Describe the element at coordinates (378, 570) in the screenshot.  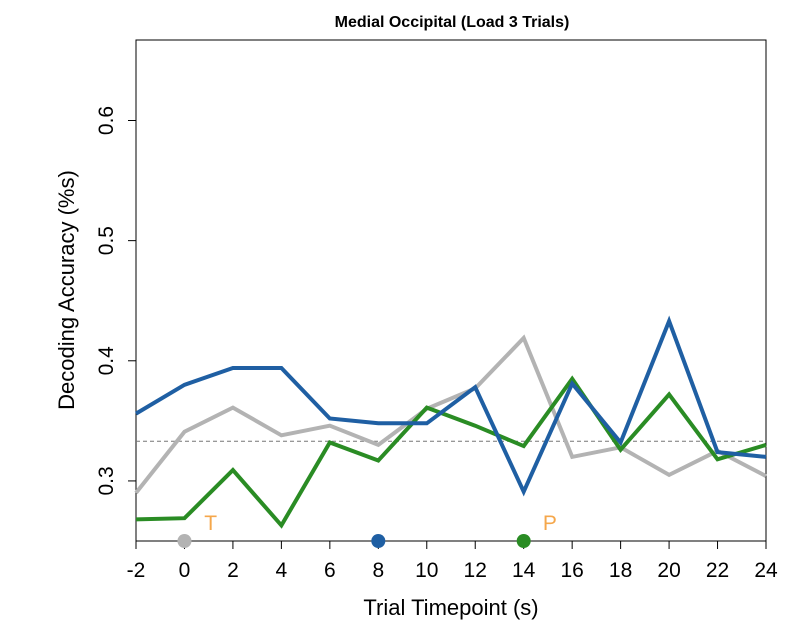
I see `x-tick-label-5: 8` at that location.